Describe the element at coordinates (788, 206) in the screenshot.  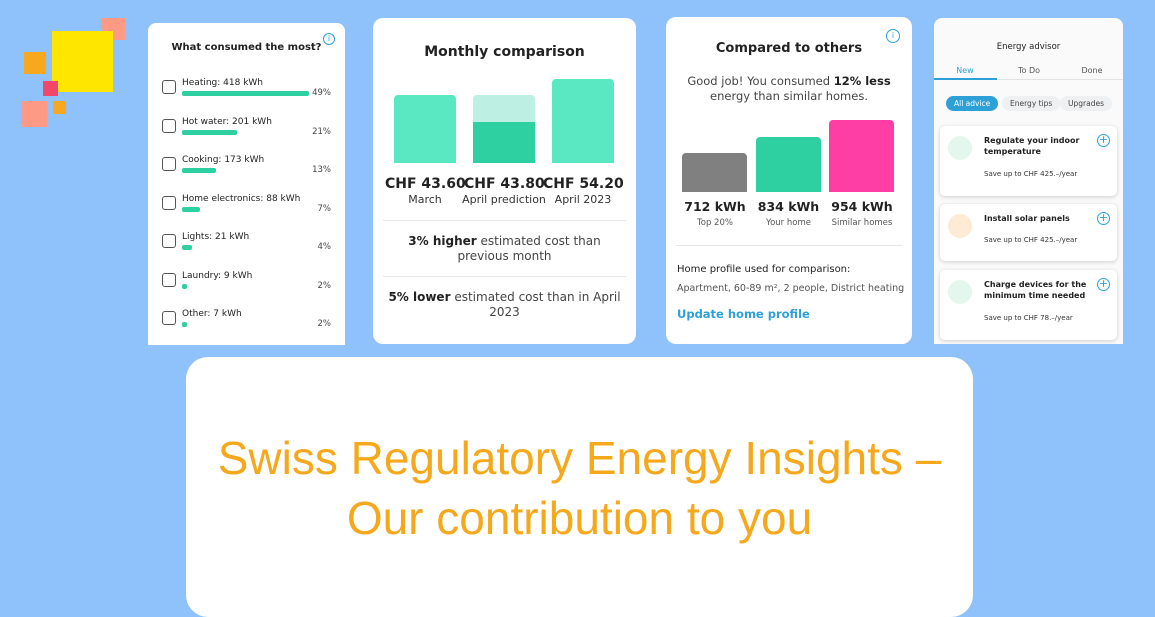
I see `usage-label: 834 kWh` at that location.